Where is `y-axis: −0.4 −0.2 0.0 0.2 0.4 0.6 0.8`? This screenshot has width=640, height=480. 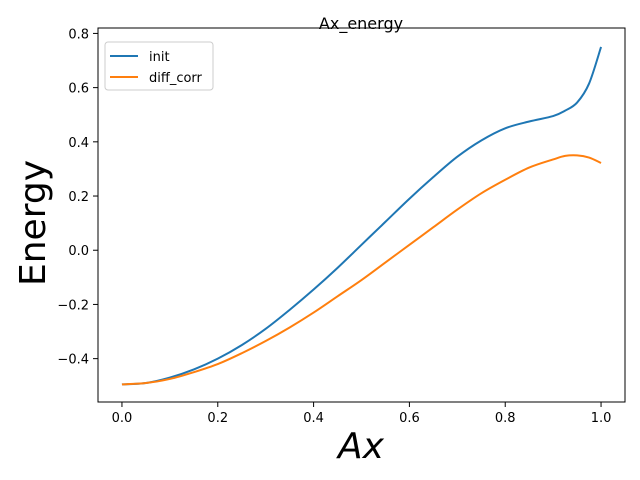 y-axis: −0.4 −0.2 0.0 0.2 0.4 0.6 0.8 is located at coordinates (77, 197).